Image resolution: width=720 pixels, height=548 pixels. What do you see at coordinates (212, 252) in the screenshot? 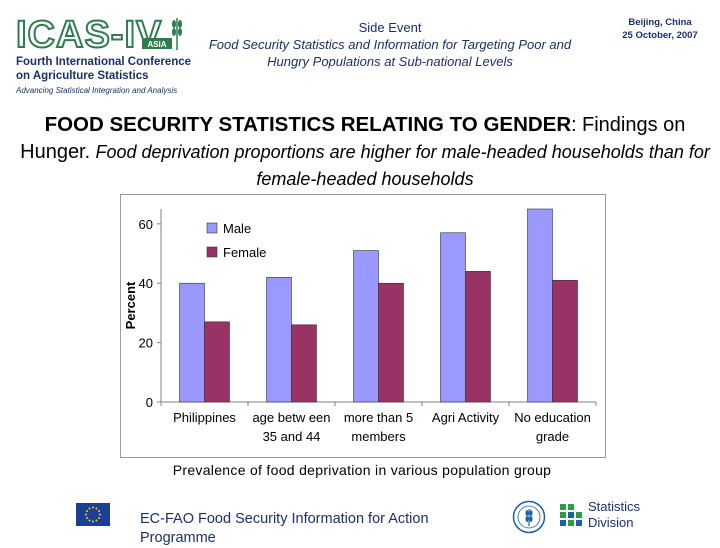
I see `legend-swatch-female` at bounding box center [212, 252].